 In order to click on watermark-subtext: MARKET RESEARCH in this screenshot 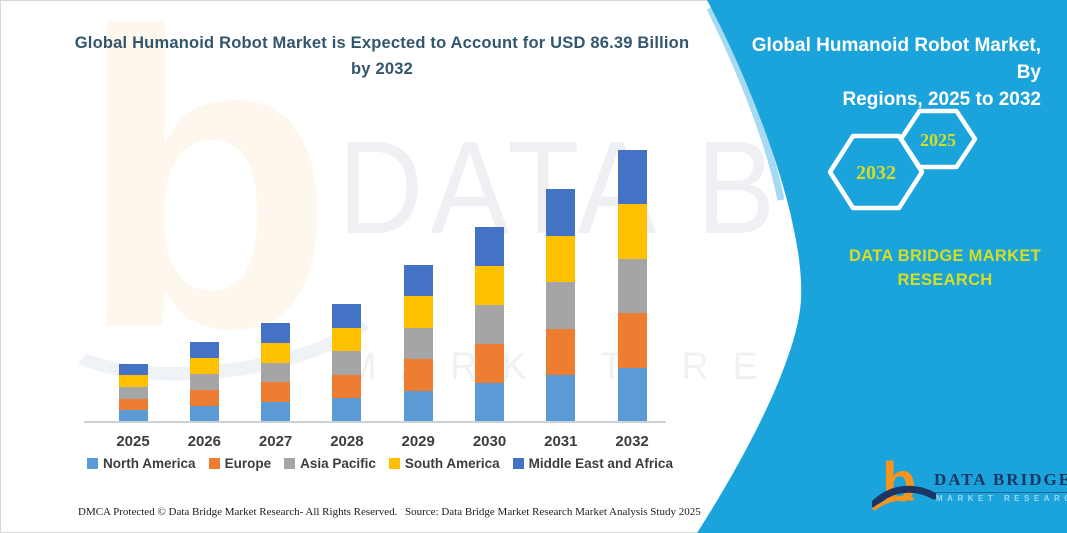, I will do `click(706, 367)`.